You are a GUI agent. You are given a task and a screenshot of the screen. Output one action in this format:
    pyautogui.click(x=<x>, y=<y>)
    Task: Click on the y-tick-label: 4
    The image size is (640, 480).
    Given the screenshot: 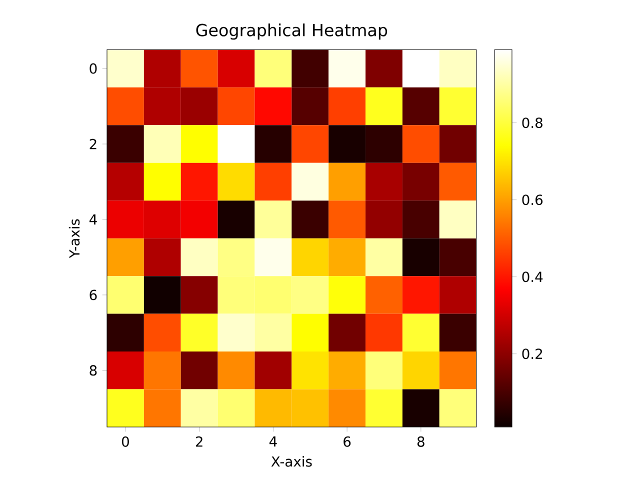 What is the action you would take?
    pyautogui.click(x=93, y=219)
    